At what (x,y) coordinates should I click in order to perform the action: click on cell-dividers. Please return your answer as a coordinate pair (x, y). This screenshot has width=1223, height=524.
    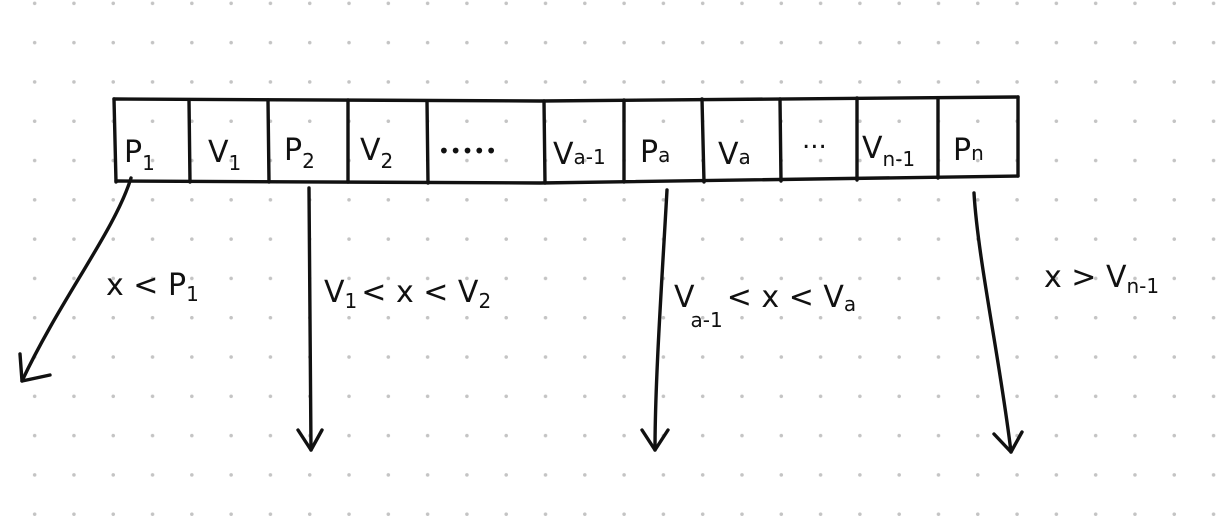
    Looking at the image, I should click on (563, 140).